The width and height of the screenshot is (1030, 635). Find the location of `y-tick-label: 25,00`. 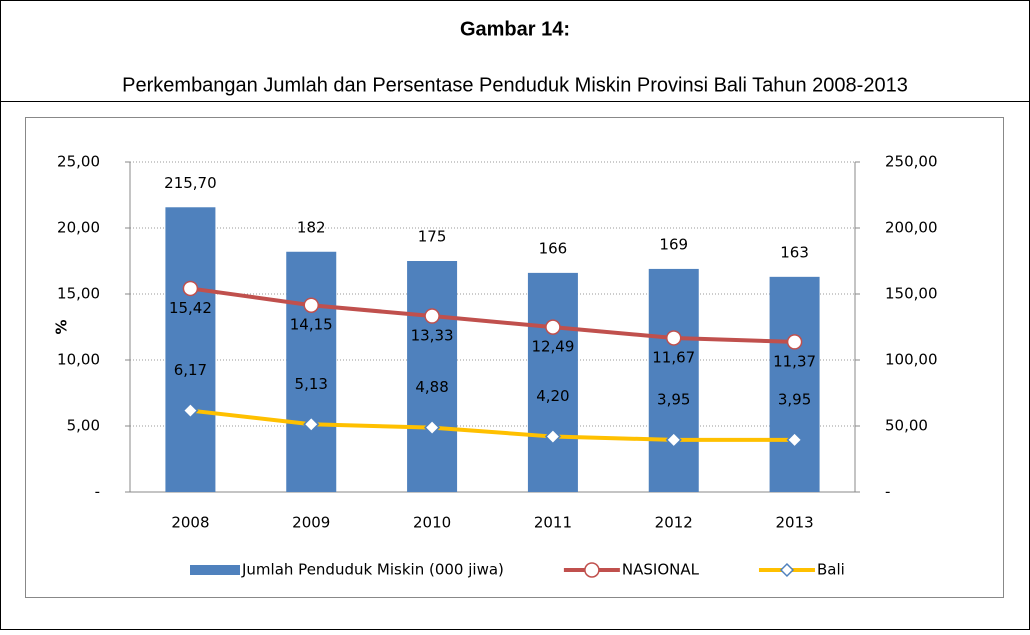

y-tick-label: 25,00 is located at coordinates (78, 162).